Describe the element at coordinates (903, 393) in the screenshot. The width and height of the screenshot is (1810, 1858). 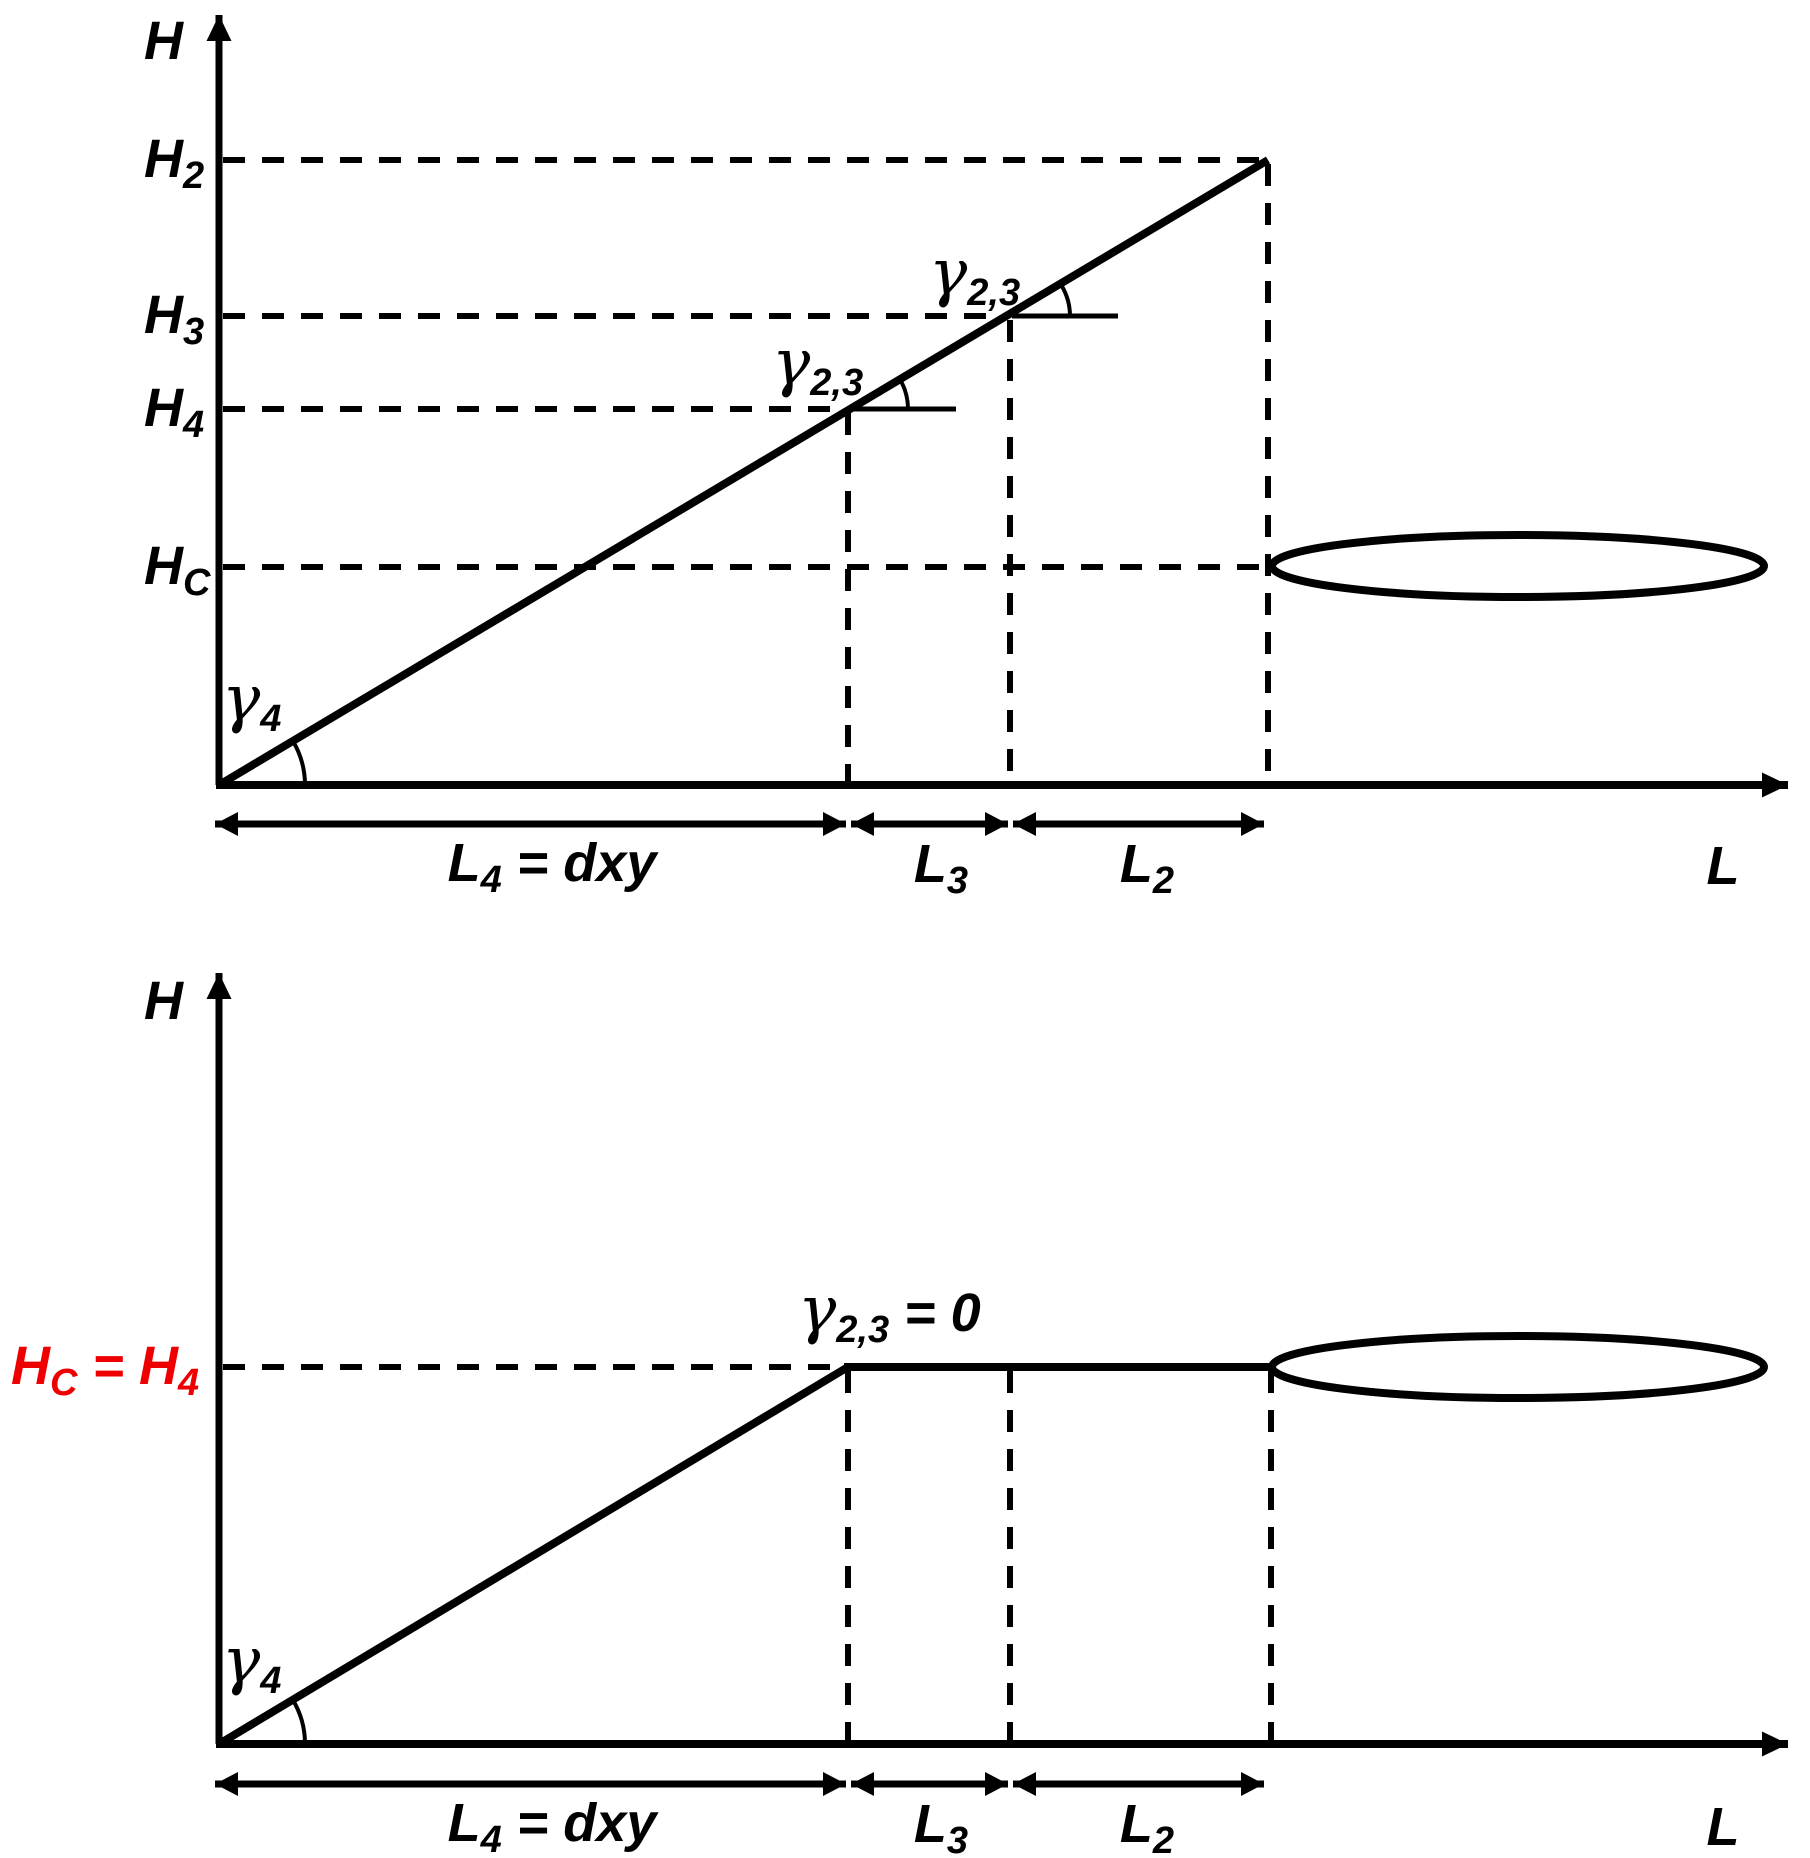
I see `top-gamma23-arc-h4` at that location.